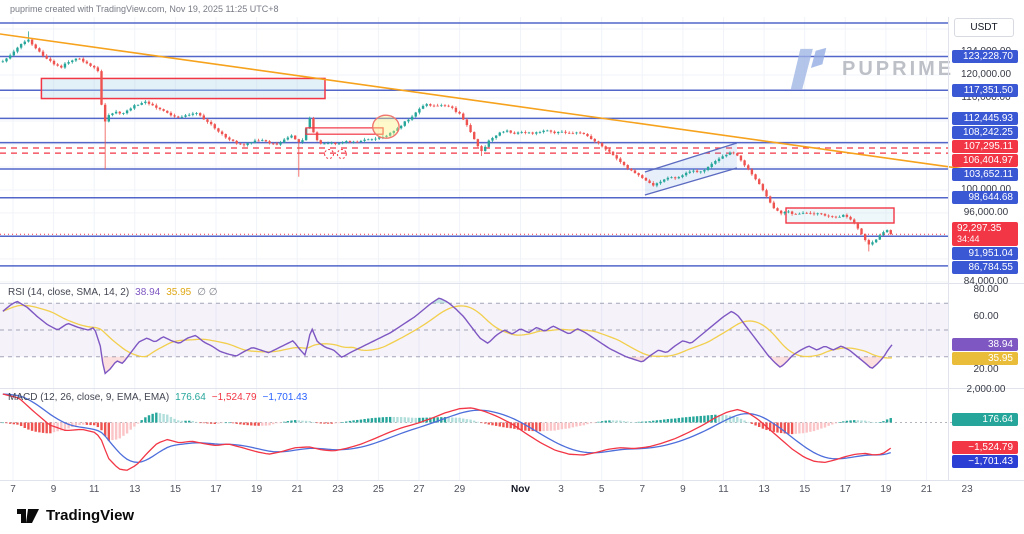 This screenshot has width=1024, height=534. I want to click on puprime-logo-icon, so click(808, 68).